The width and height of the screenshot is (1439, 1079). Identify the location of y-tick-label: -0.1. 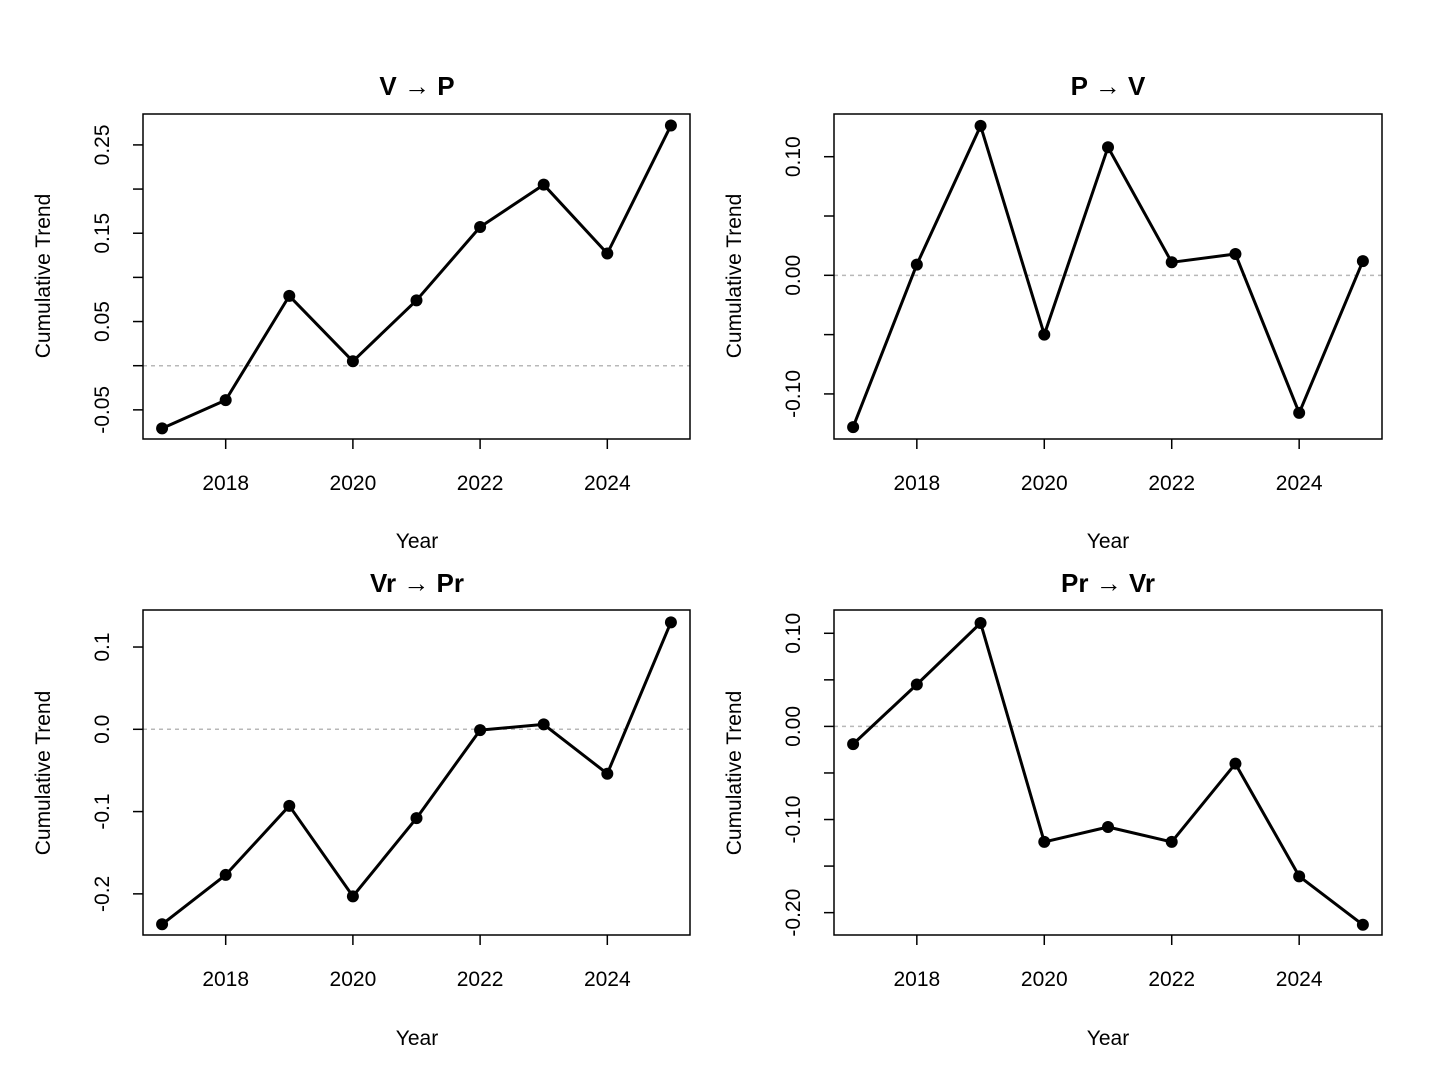
(102, 811).